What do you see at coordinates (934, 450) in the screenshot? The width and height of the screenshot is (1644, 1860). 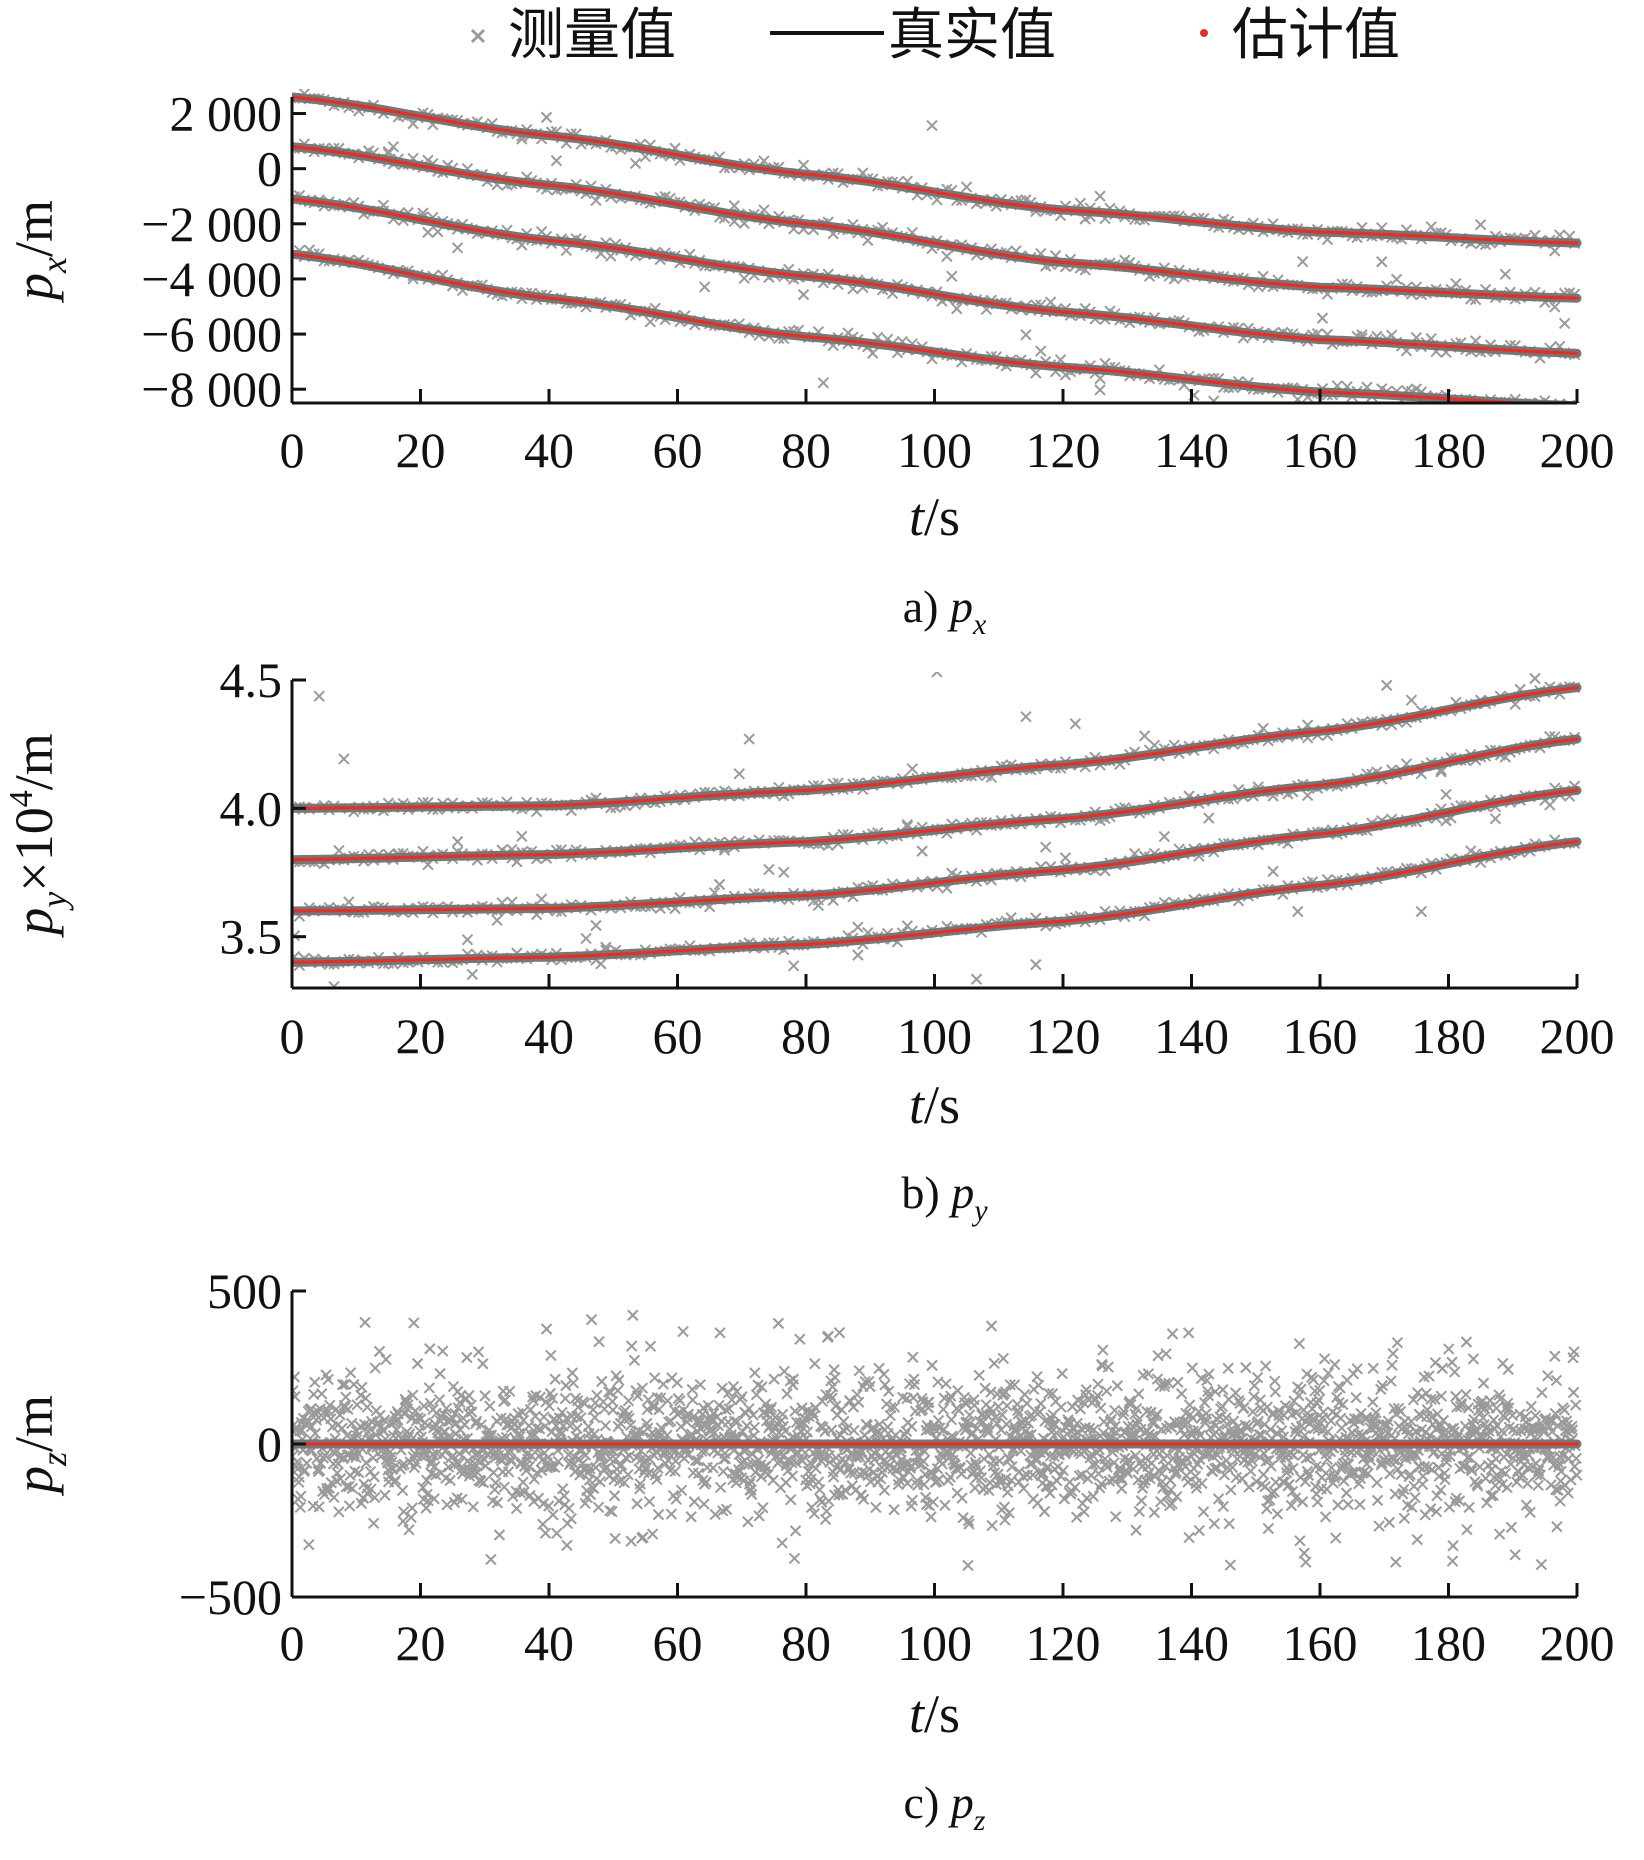 I see `px-x-tick-label: 100` at bounding box center [934, 450].